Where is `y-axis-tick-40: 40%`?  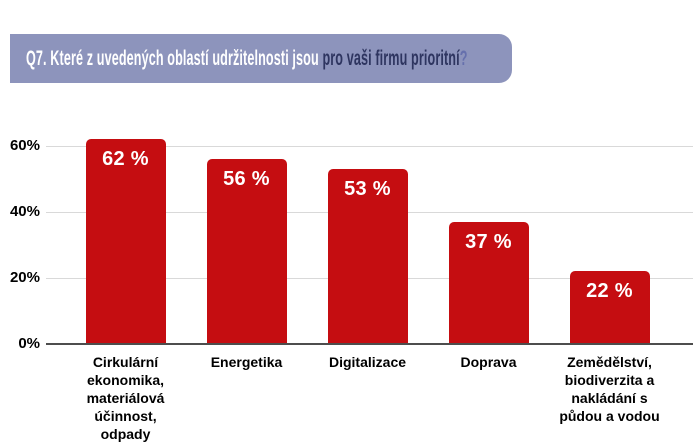 y-axis-tick-40: 40% is located at coordinates (24, 211).